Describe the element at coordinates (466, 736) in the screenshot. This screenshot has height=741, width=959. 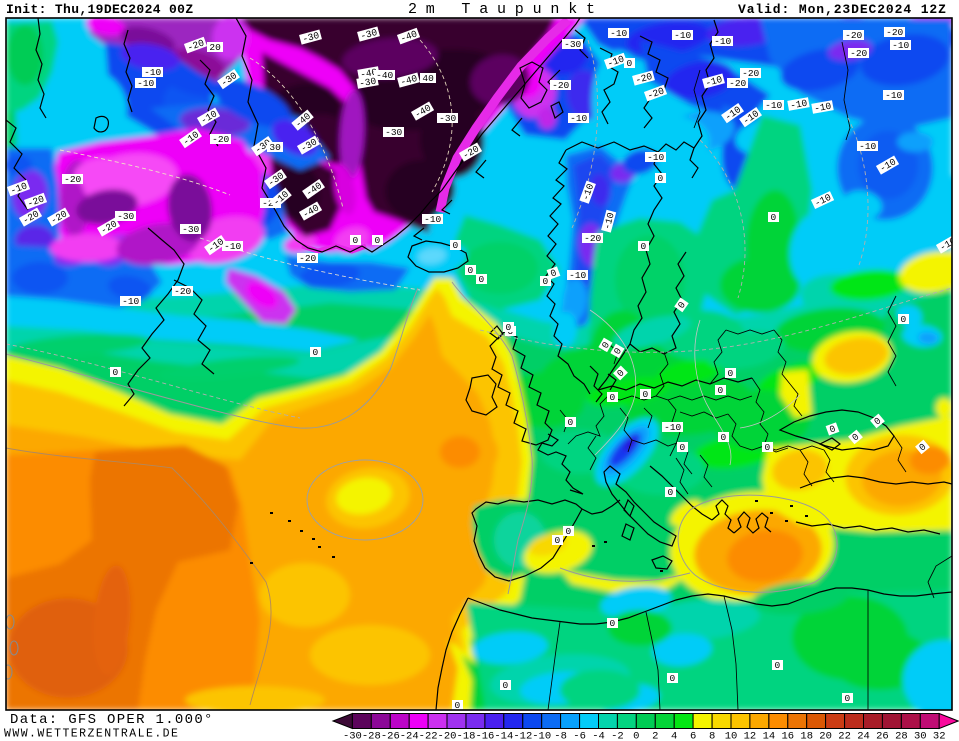
I see `svg-text: -18` at that location.